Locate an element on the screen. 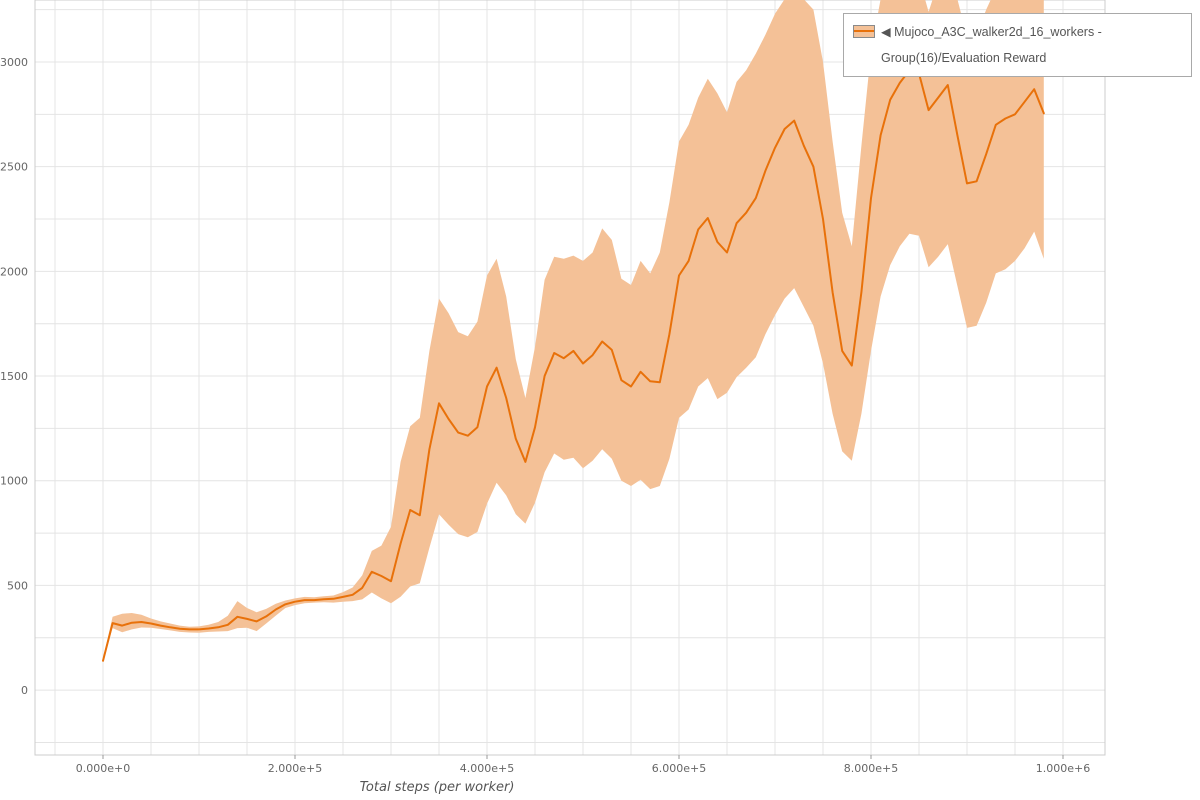 This screenshot has height=800, width=1200. x-tick-label: 1.000e+6 is located at coordinates (1063, 768).